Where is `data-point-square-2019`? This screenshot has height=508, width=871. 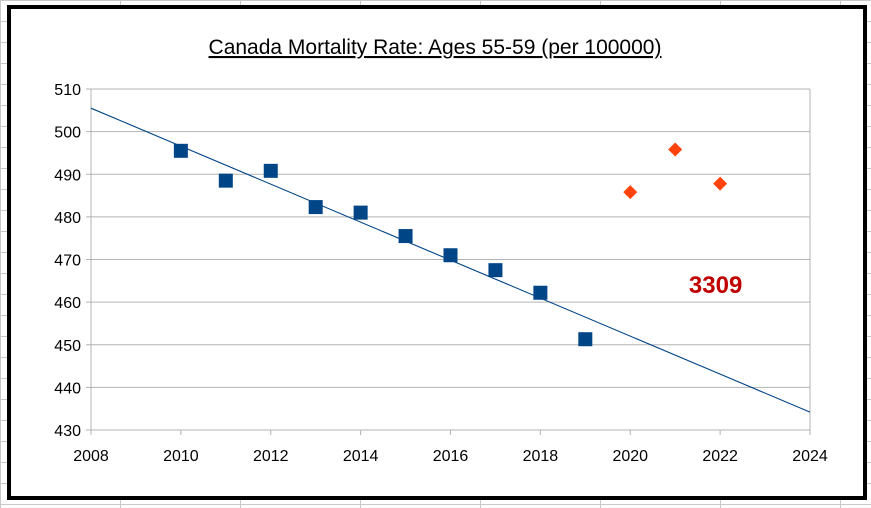 data-point-square-2019 is located at coordinates (585, 339).